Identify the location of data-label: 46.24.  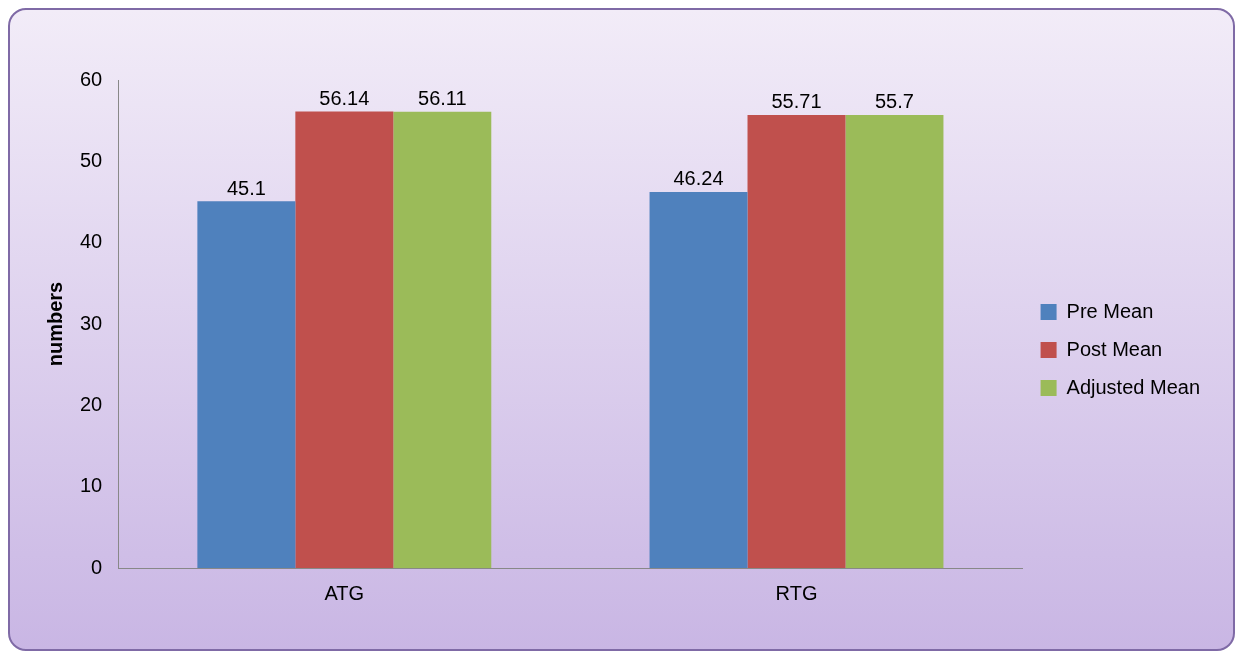
(698, 178).